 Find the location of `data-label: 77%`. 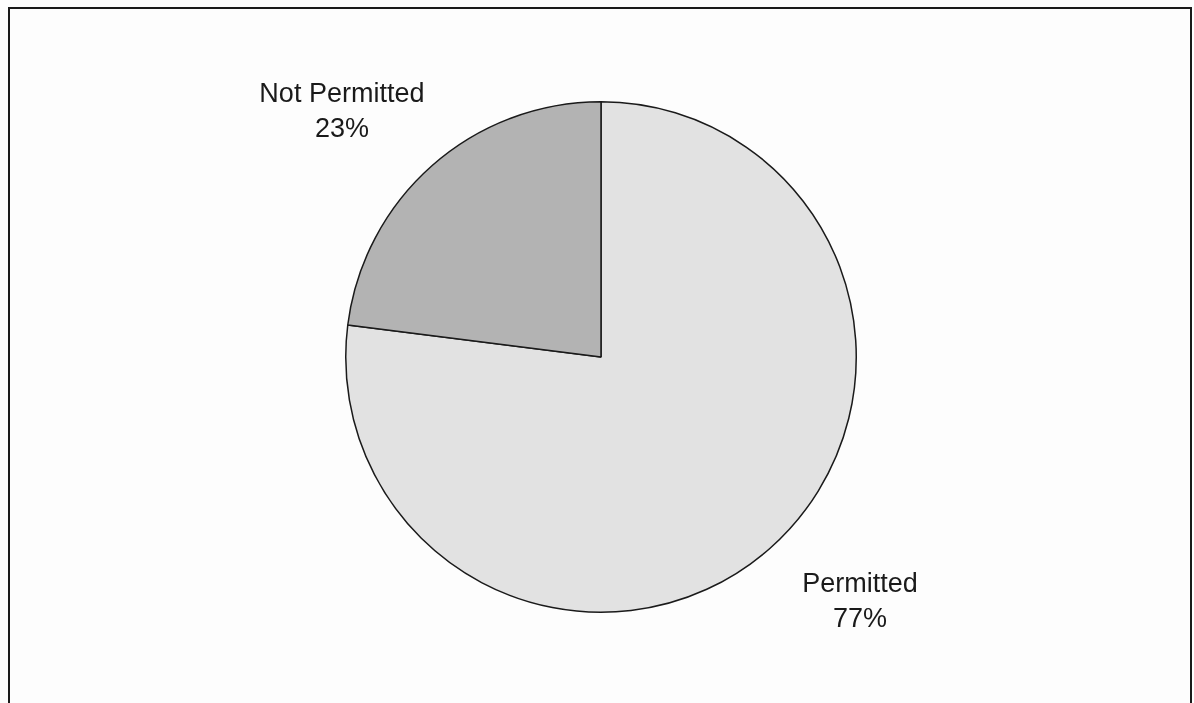

data-label: 77% is located at coordinates (860, 618).